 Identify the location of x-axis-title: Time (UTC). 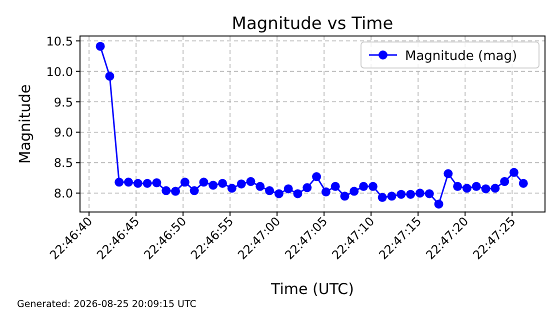
(312, 289).